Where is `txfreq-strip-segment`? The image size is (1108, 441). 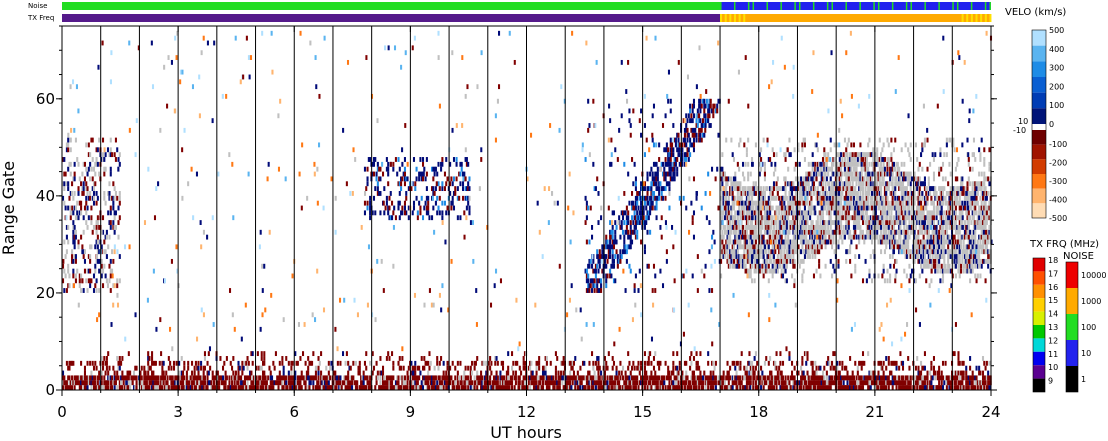
txfreq-strip-segment is located at coordinates (967, 18).